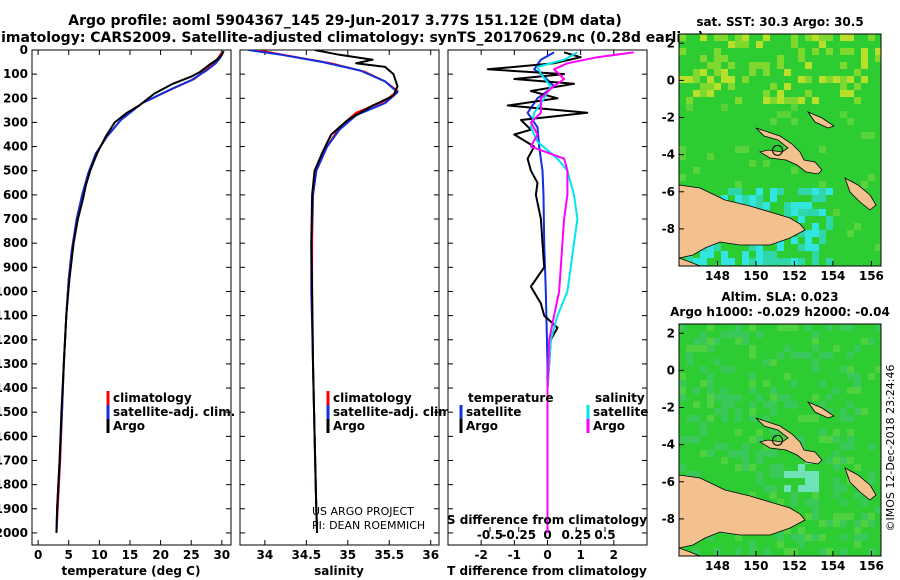  I want to click on sla-land-coast-south, so click(690, 551).